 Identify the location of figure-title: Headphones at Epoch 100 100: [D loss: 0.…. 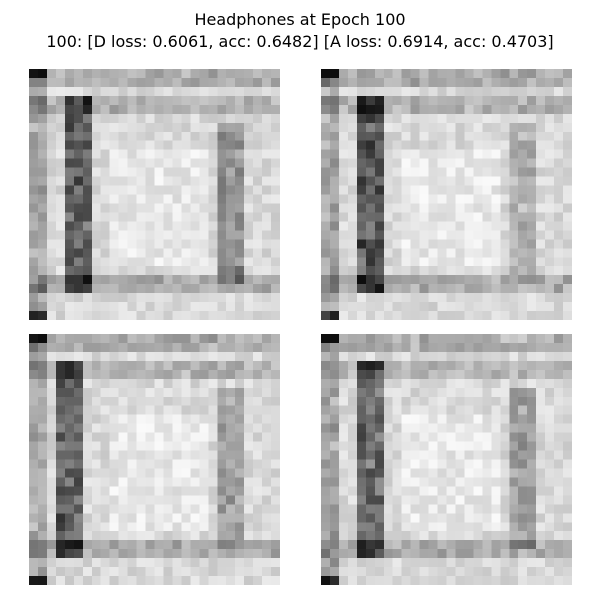
(300, 31).